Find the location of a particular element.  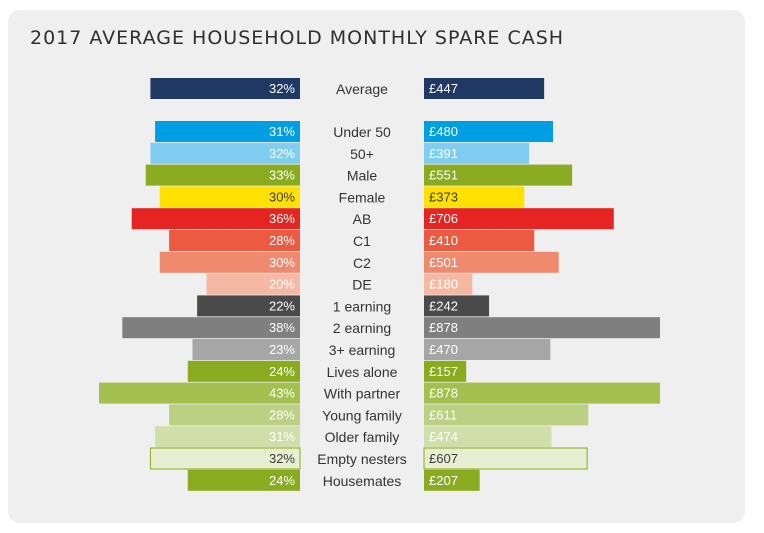

cash-bar-female is located at coordinates (474, 197).